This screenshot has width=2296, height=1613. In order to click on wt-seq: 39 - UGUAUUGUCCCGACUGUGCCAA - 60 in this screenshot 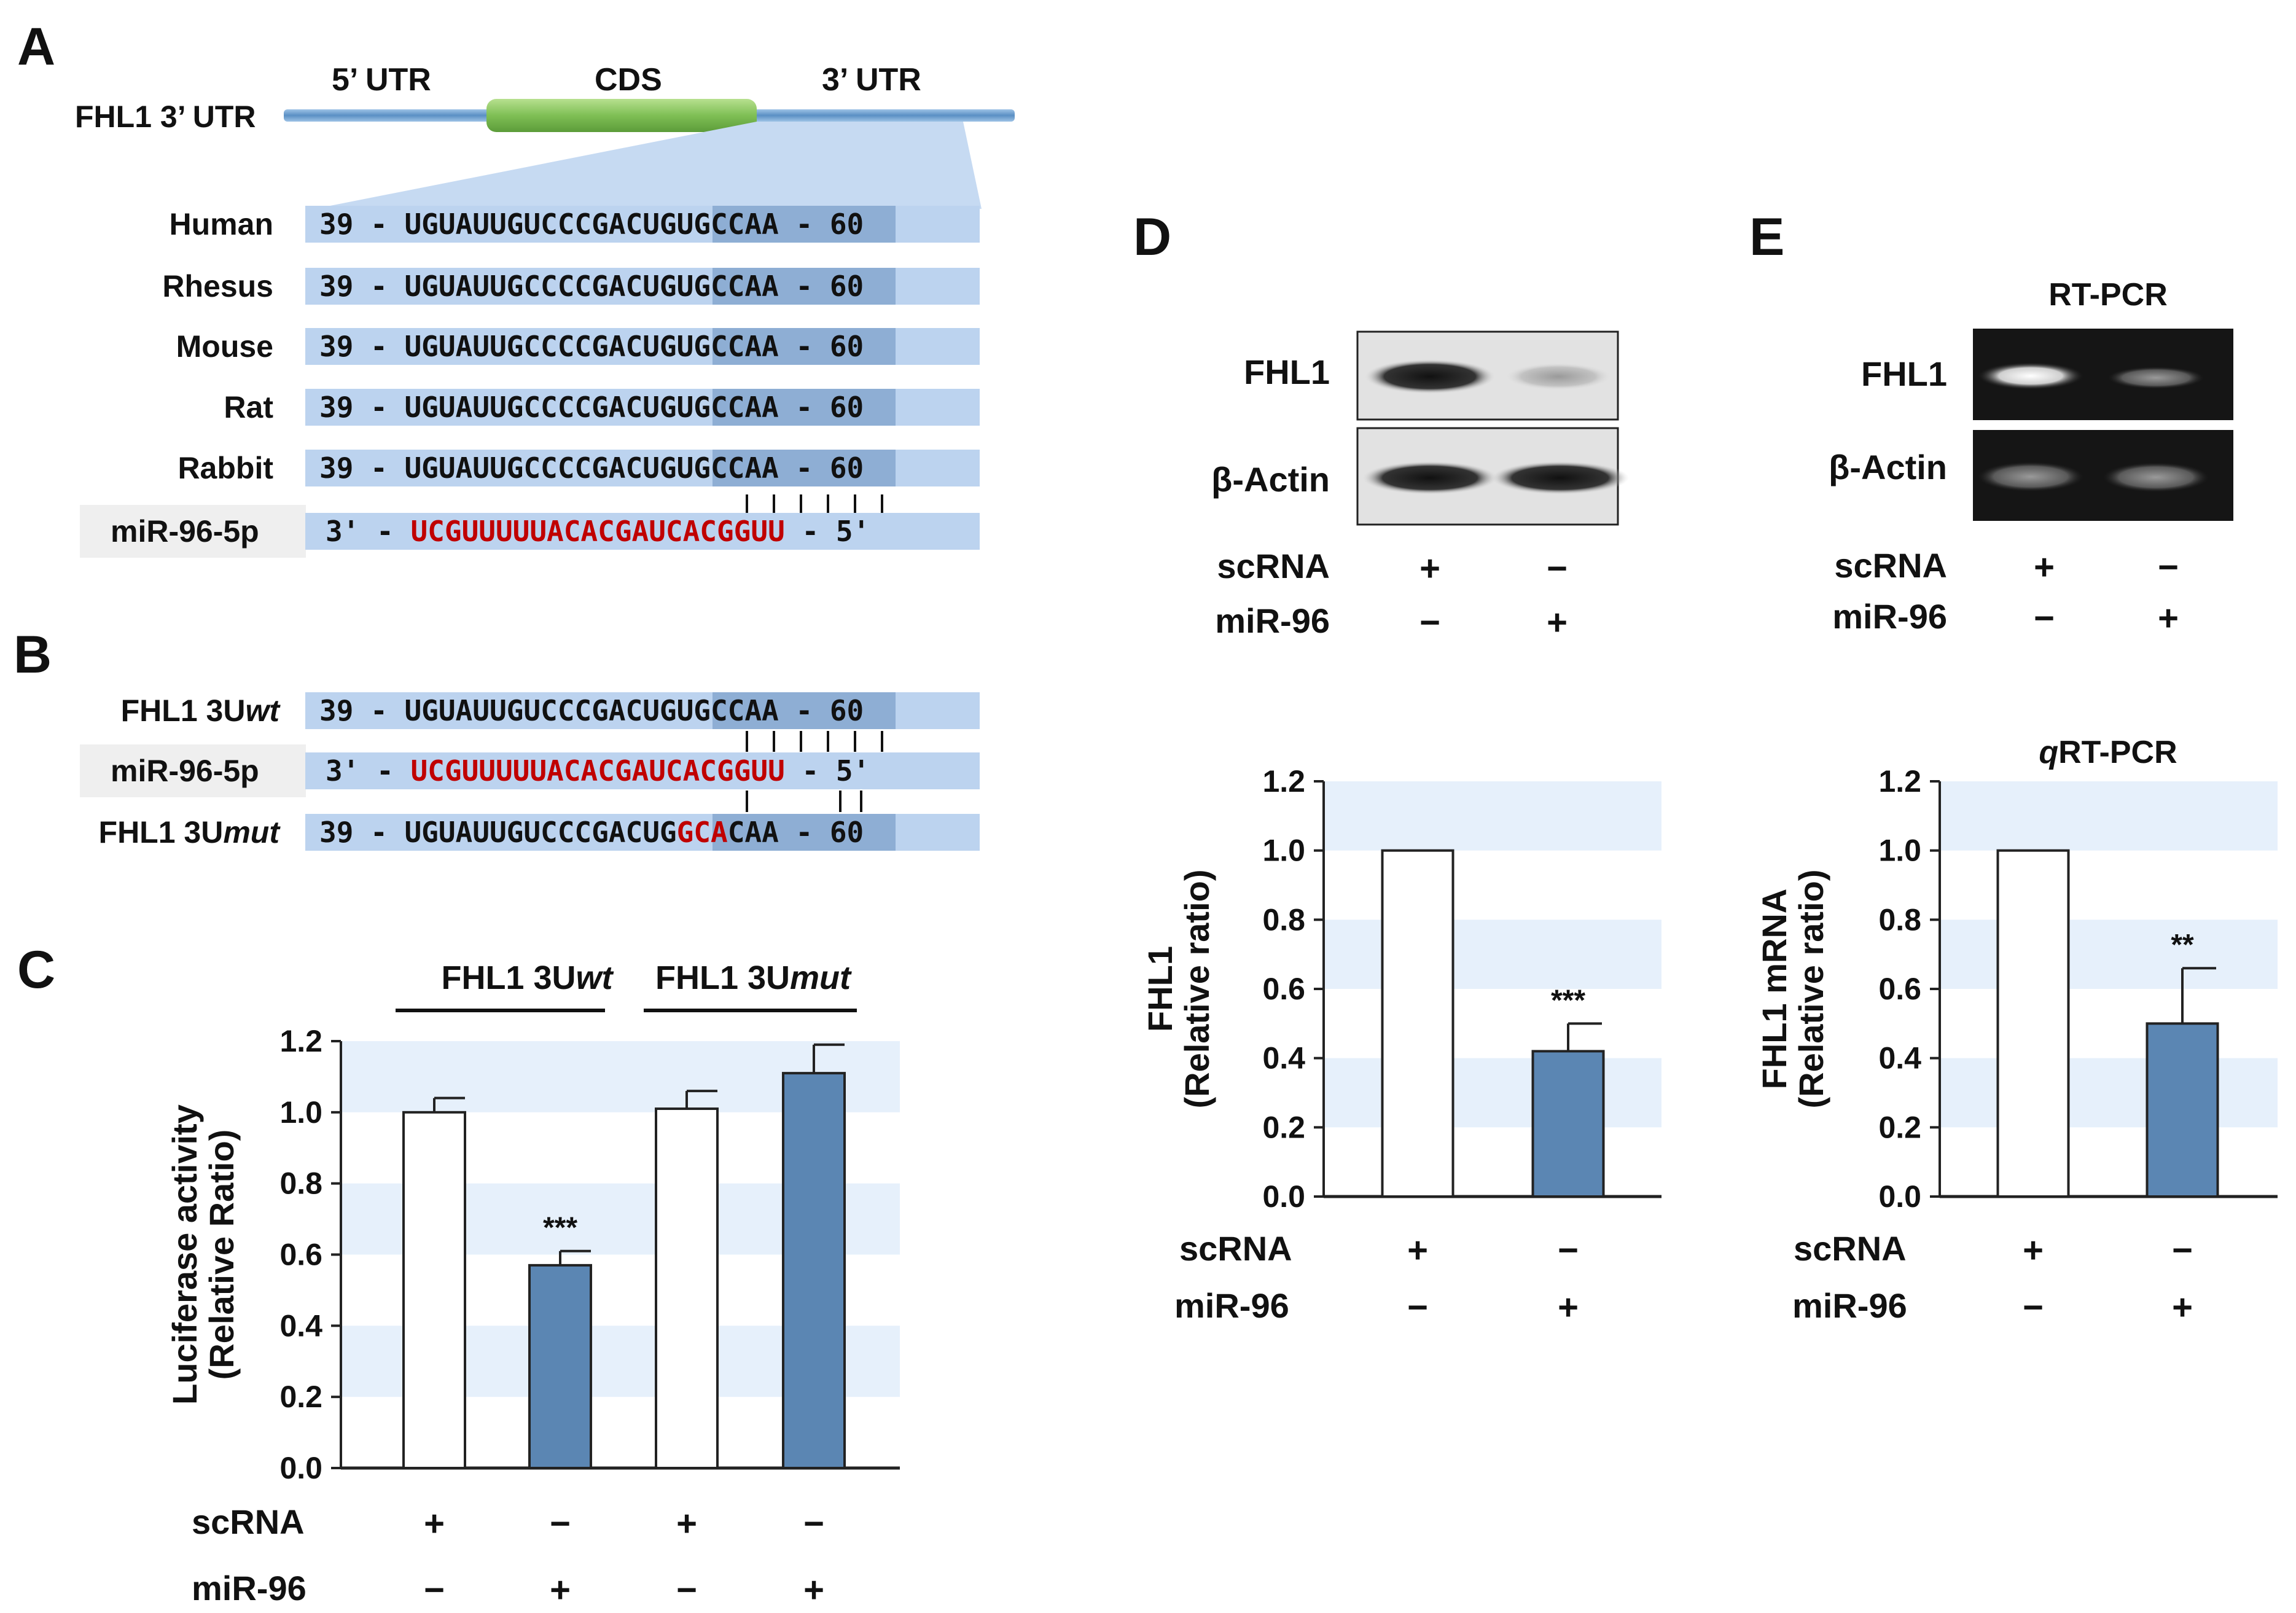, I will do `click(591, 710)`.